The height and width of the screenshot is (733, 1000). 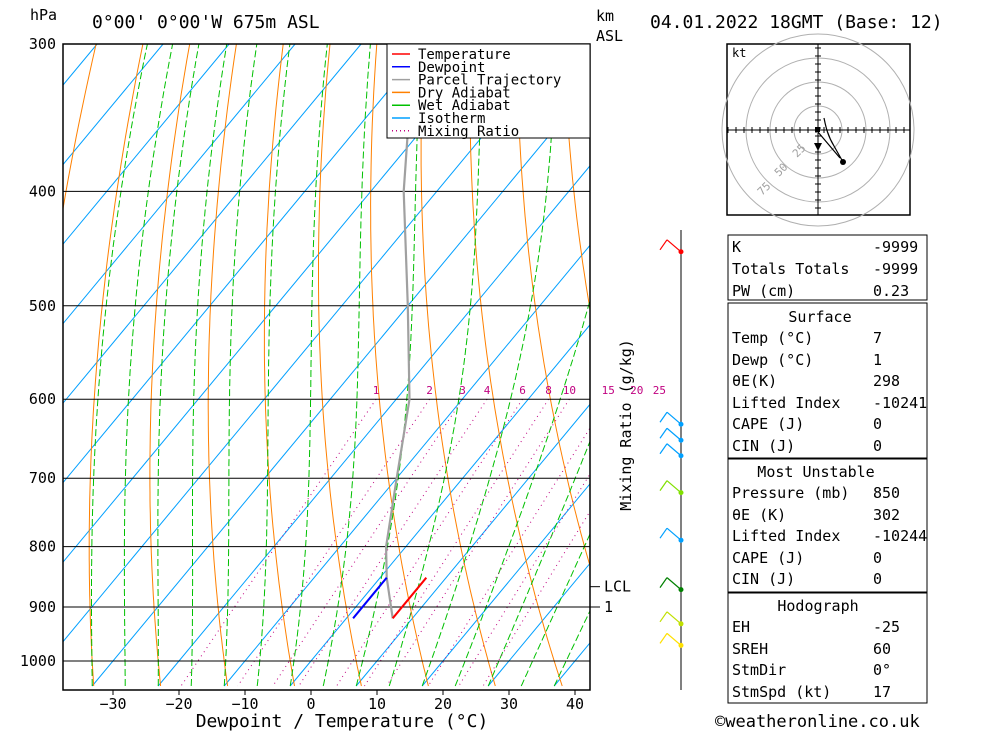 I want to click on sreh-value: 60, so click(x=882, y=649).